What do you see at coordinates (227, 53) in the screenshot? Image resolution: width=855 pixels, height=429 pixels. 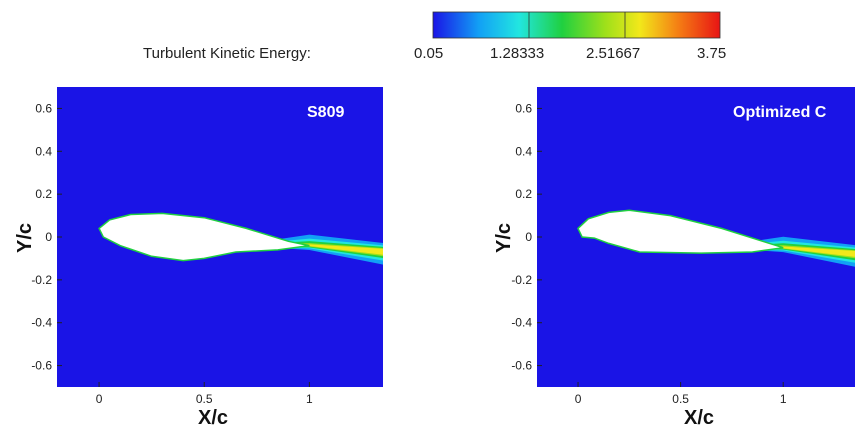 I see `colorbar-label: Turbulent Kinetic Energy:` at bounding box center [227, 53].